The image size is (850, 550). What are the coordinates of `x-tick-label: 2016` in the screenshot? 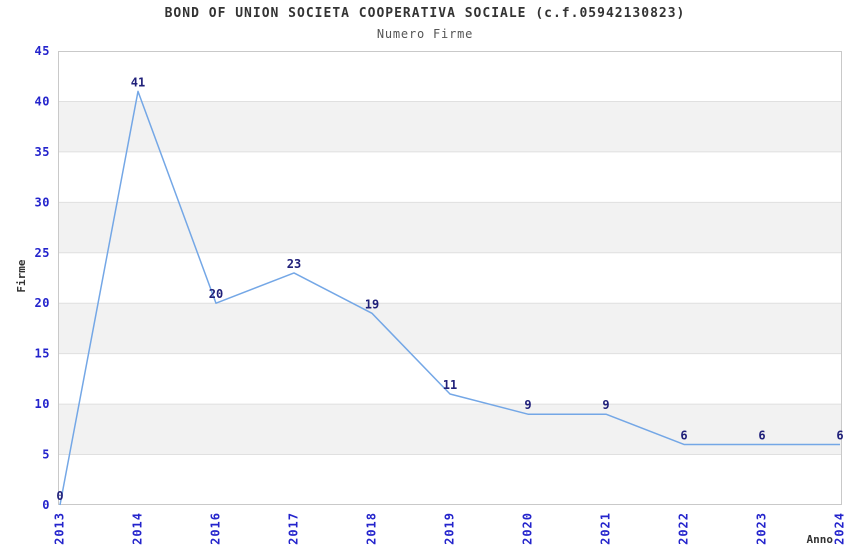 It's located at (216, 528).